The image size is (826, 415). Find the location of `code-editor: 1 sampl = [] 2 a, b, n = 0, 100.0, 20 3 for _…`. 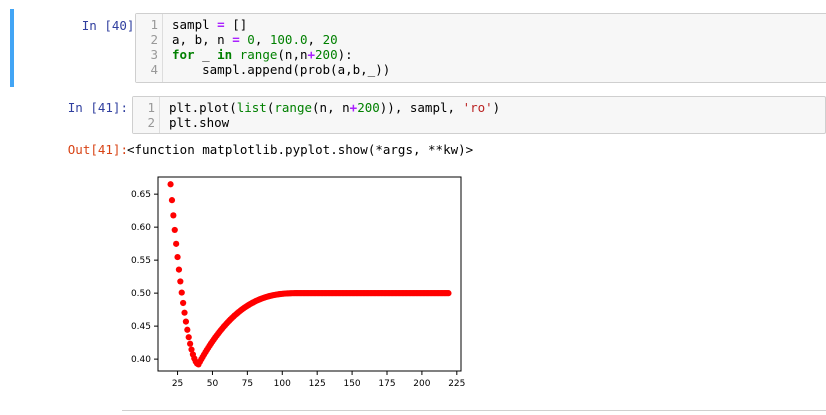

code-editor: 1 sampl = [] 2 a, b, n = 0, 100.0, 20 3 for _… is located at coordinates (480, 48).